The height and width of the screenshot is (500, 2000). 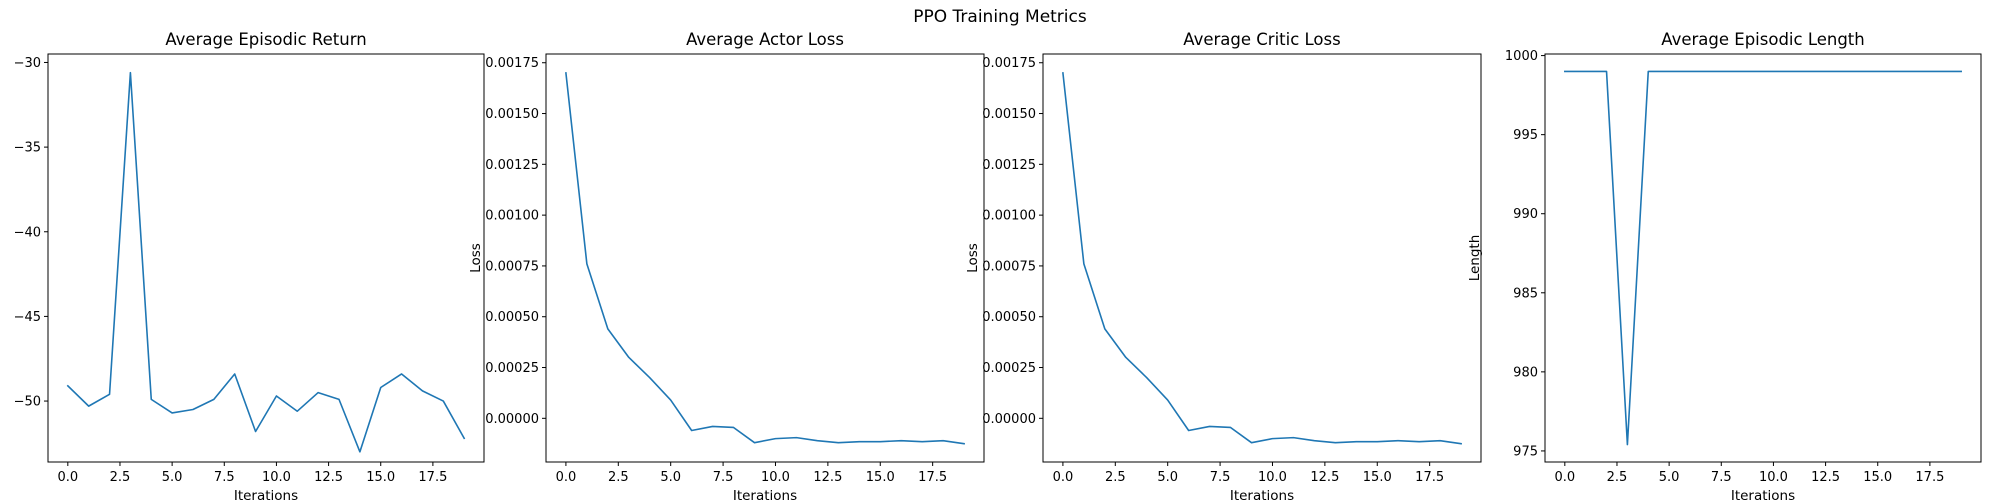 I want to click on y-tick-label: 980, so click(x=1525, y=372).